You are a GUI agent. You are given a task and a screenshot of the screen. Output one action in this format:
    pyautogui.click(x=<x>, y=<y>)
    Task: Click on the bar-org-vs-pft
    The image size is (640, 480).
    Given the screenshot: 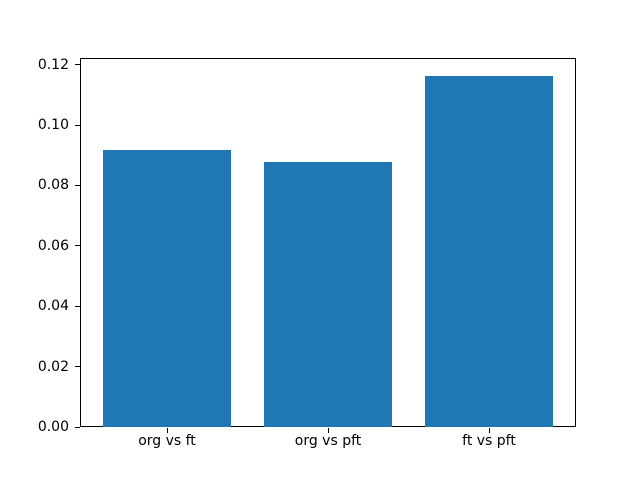 What is the action you would take?
    pyautogui.click(x=328, y=294)
    